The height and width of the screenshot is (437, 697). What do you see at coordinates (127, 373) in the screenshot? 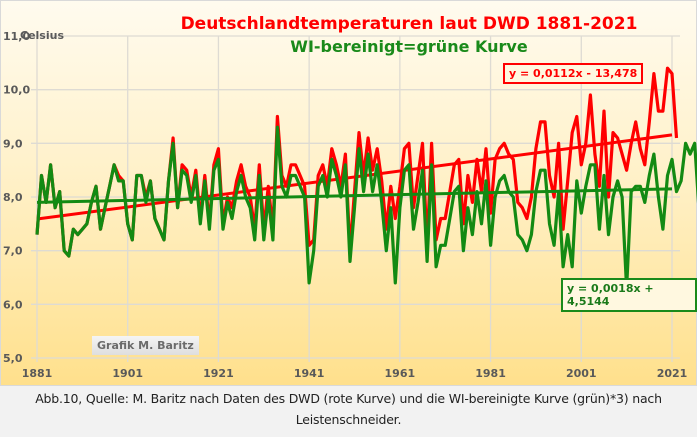
I see `x-tick-label: 1901` at bounding box center [127, 373].